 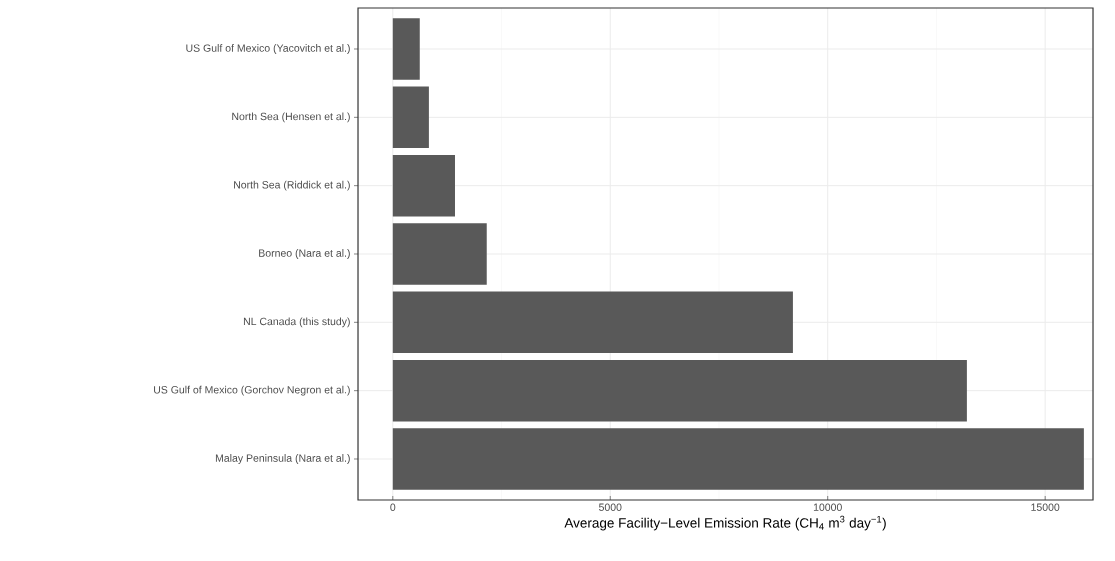 What do you see at coordinates (393, 507) in the screenshot?
I see `x-tick-label: 0` at bounding box center [393, 507].